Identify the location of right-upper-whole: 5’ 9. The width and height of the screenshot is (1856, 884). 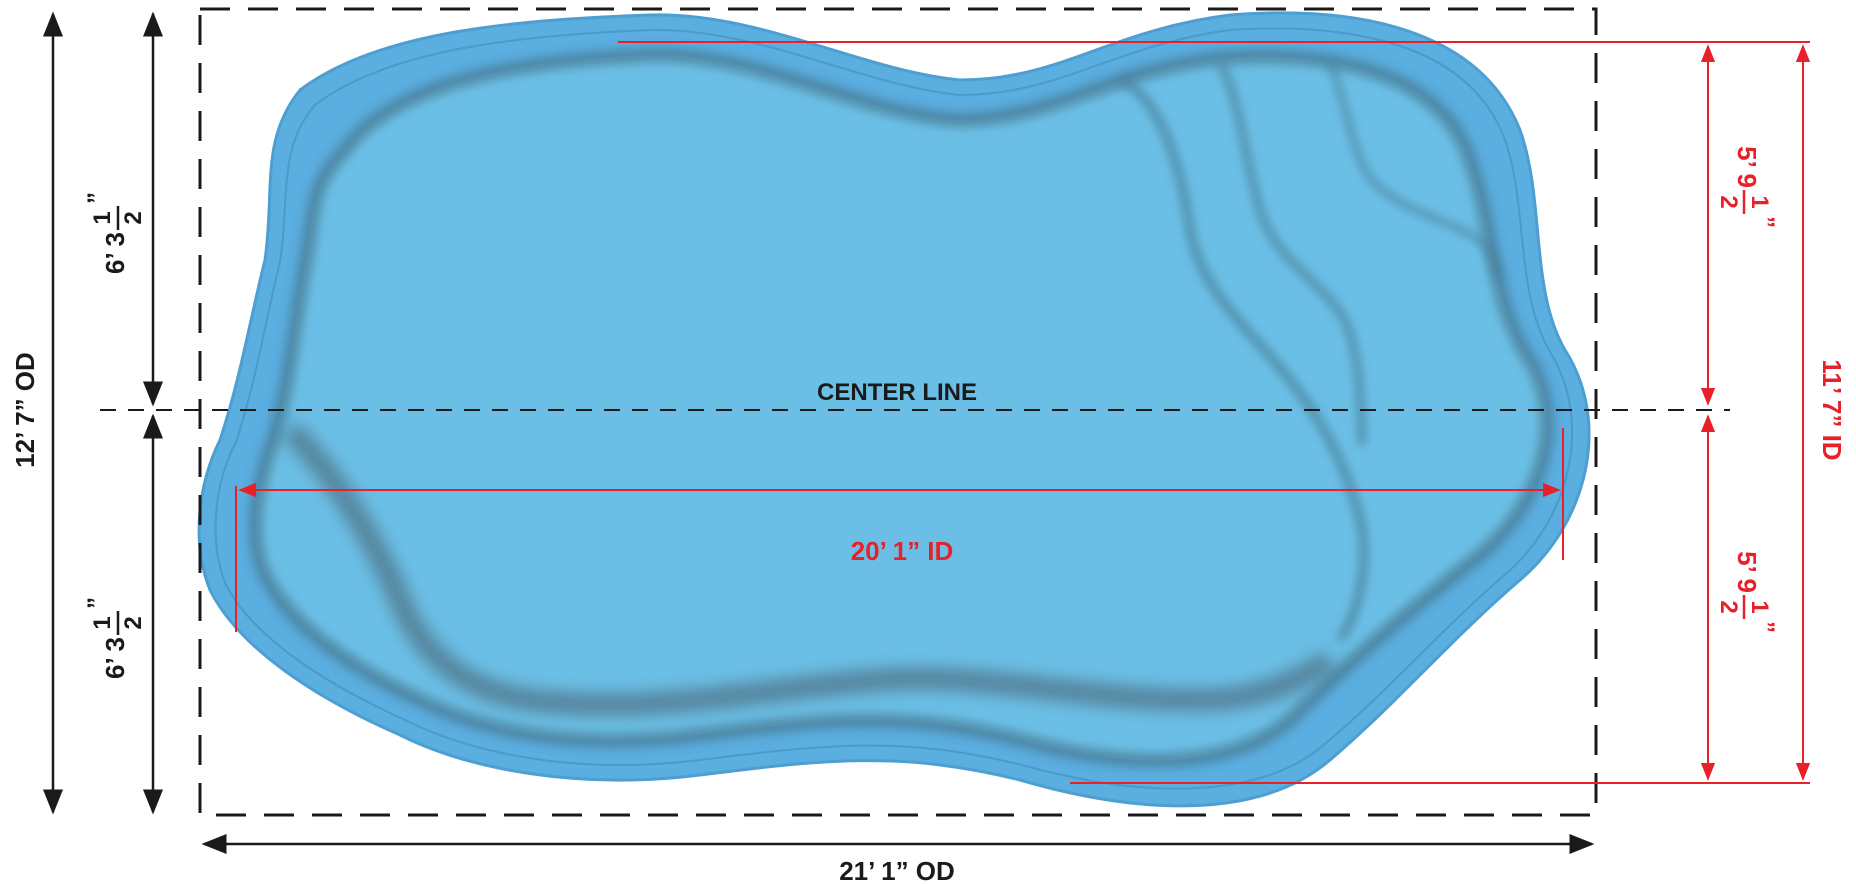
(1747, 167).